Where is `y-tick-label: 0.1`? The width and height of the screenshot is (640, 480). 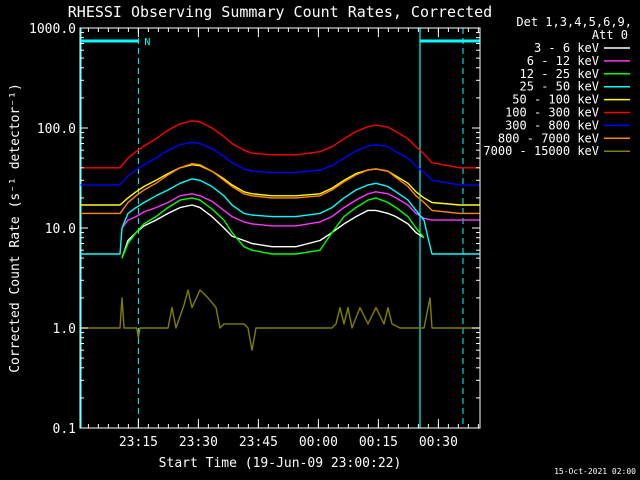
y-tick-label: 0.1 is located at coordinates (64, 429).